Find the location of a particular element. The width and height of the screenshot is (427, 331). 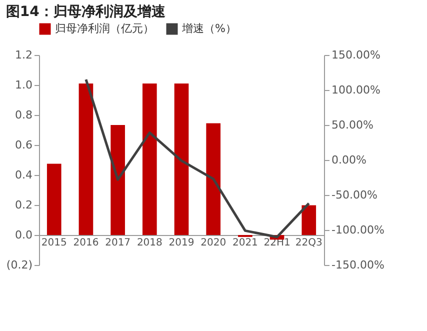

y-tick-label: 1.0 is located at coordinates (23, 85).